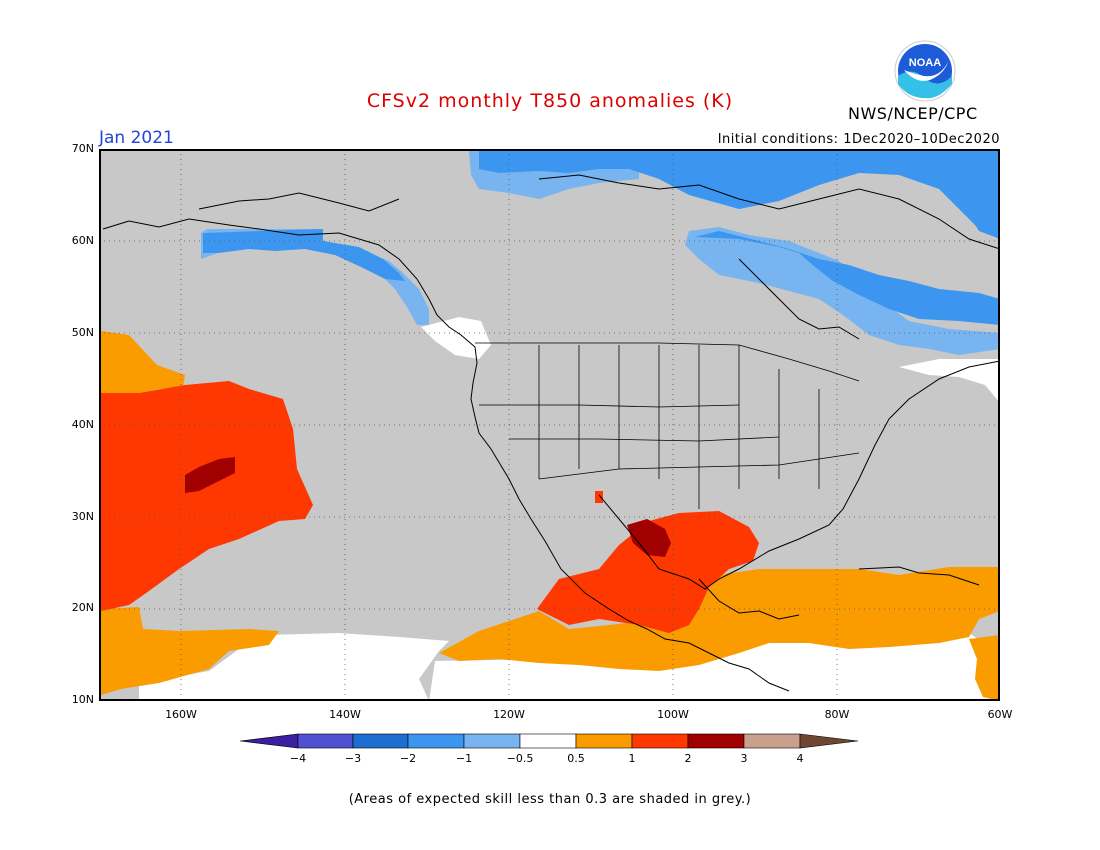 The width and height of the screenshot is (1100, 850). Describe the element at coordinates (667, 425) in the screenshot. I see `state-boundaries` at that location.